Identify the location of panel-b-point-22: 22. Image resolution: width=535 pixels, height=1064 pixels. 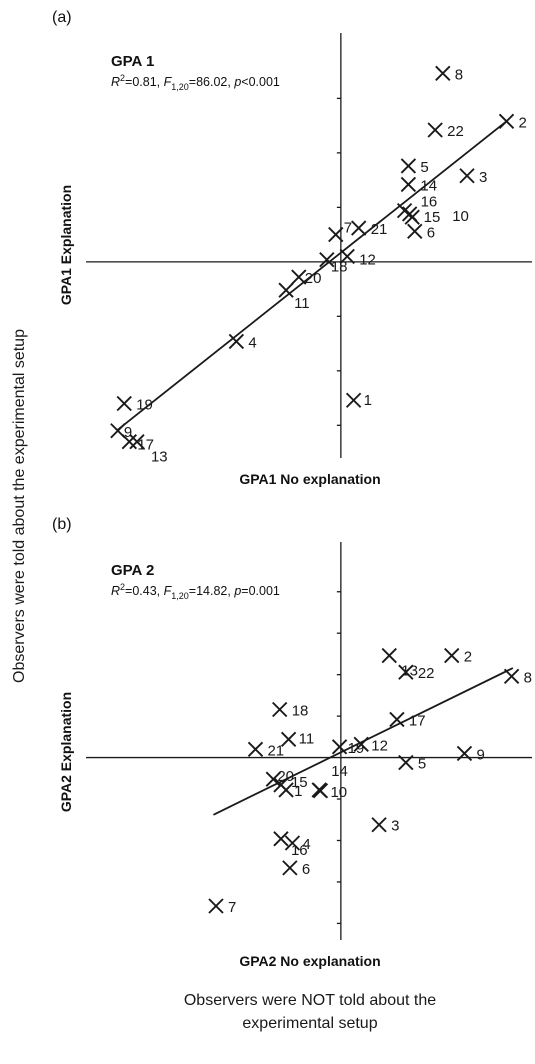
(416, 673).